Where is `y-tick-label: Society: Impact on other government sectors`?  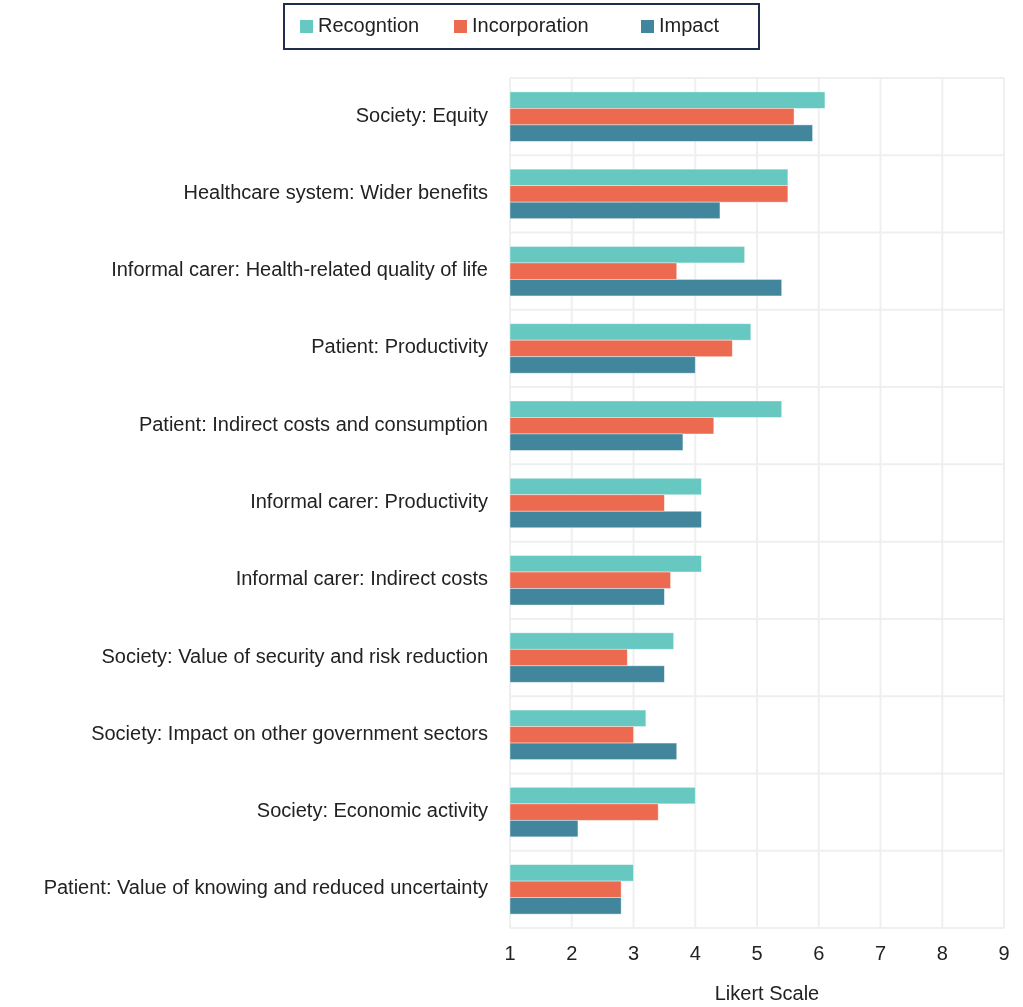 y-tick-label: Society: Impact on other government sectors is located at coordinates (289, 733).